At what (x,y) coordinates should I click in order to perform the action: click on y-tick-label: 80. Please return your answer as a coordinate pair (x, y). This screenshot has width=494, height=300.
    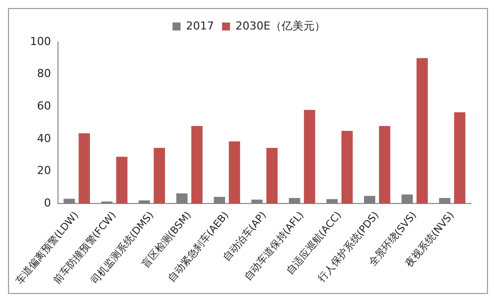
    Looking at the image, I should click on (43, 73).